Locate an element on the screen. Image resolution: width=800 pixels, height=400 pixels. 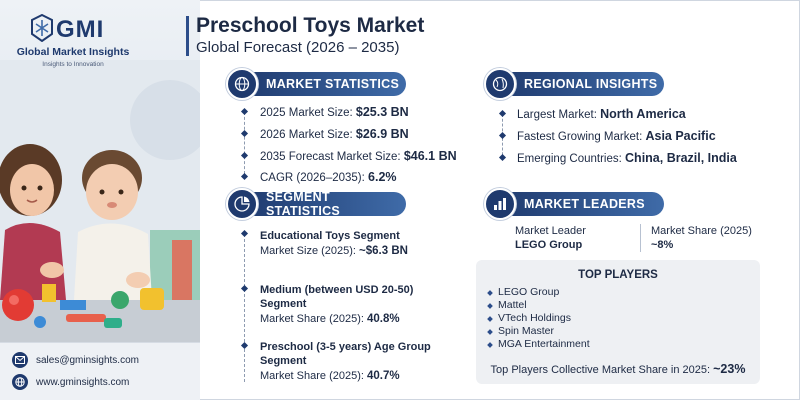
contact-website-row: www.gminsights.com is located at coordinates (70, 382).